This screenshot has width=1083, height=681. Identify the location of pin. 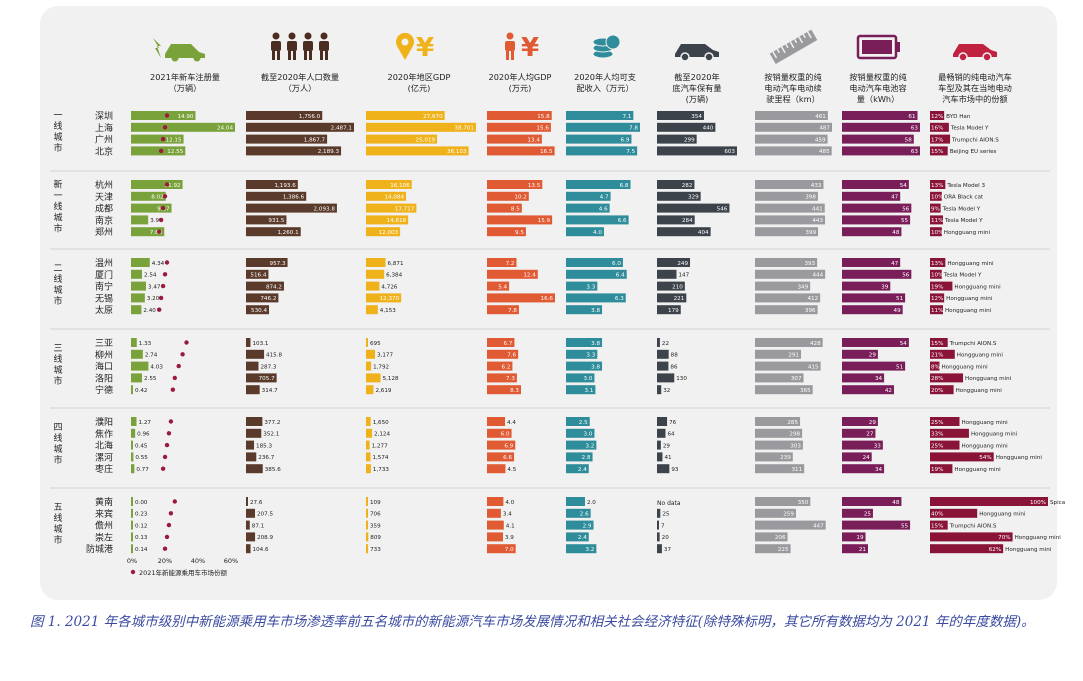
(405, 46).